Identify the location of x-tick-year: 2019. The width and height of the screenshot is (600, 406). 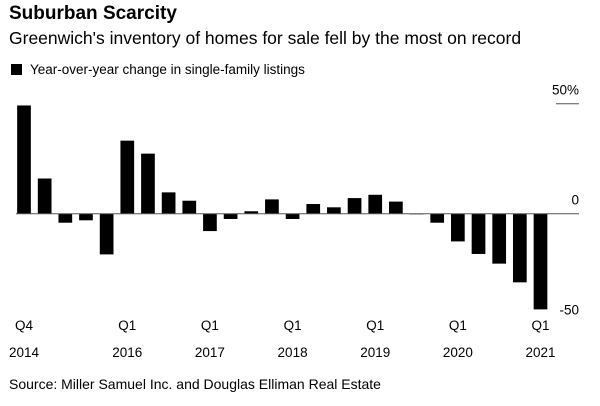
(375, 352).